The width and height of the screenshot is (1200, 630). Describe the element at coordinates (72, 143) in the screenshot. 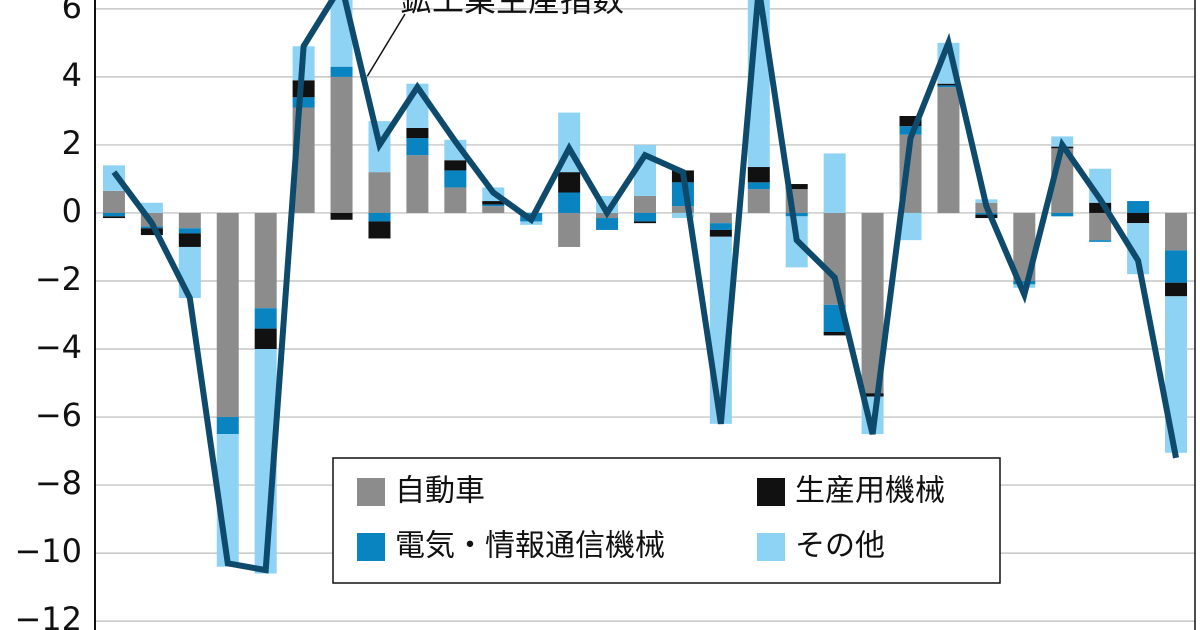

I see `y-tick-label: 2` at that location.